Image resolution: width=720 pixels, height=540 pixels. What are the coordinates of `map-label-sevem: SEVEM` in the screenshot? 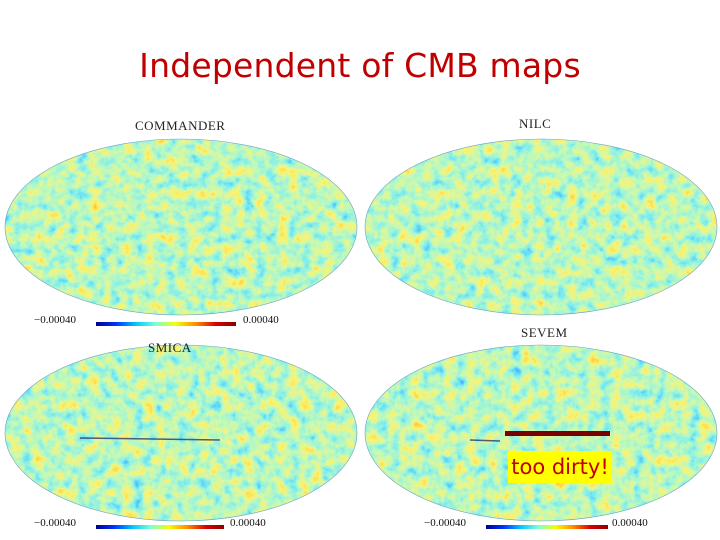 It's located at (544, 332).